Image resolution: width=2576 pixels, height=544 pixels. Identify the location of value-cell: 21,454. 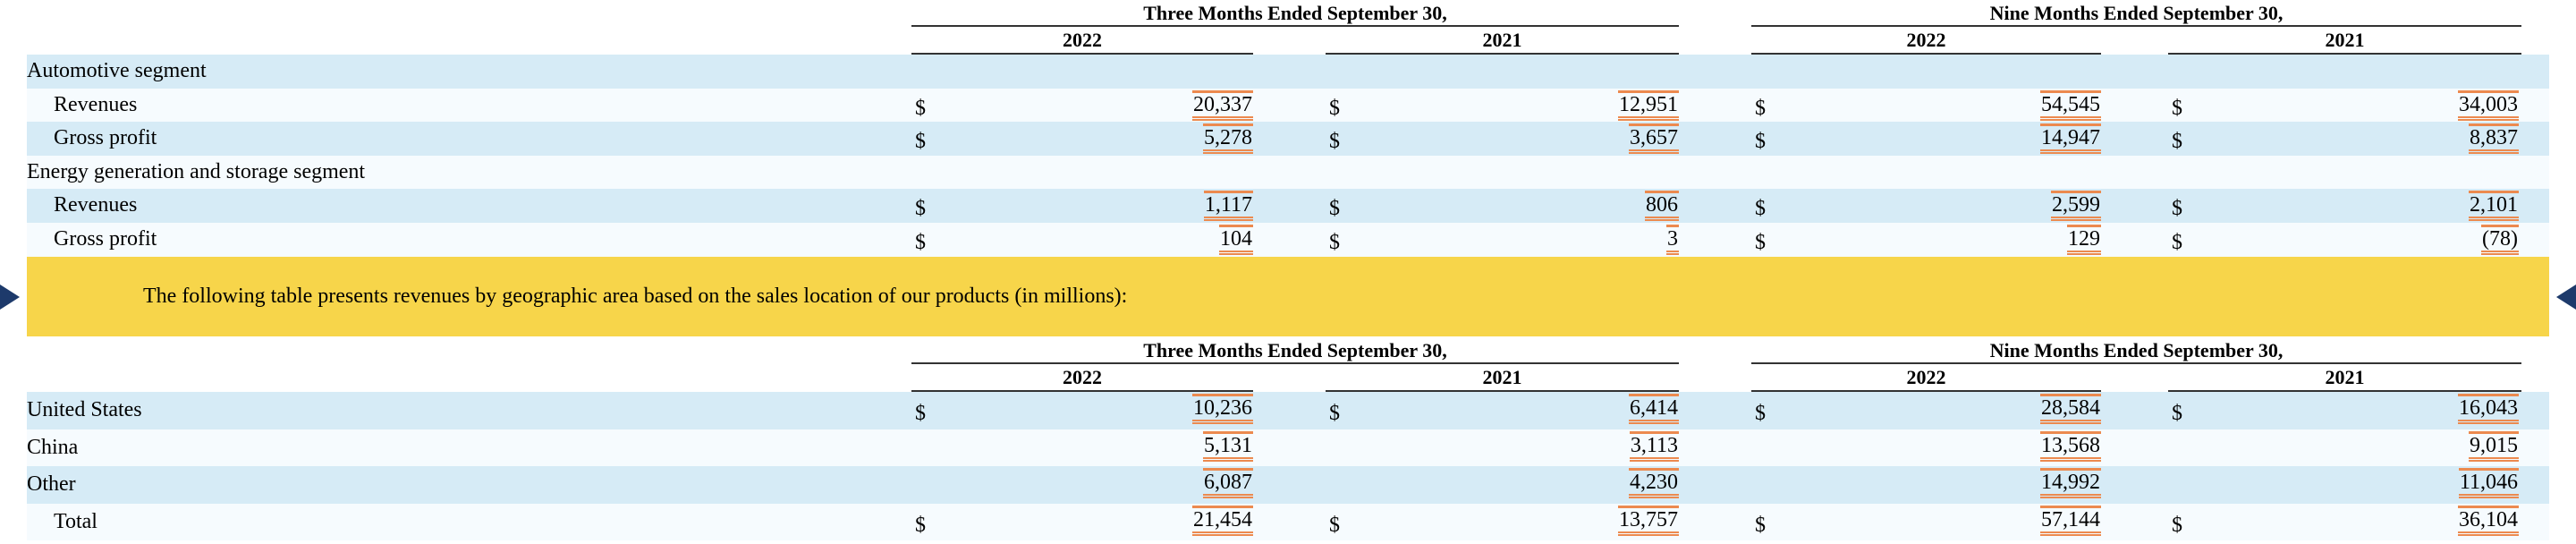
(1119, 521).